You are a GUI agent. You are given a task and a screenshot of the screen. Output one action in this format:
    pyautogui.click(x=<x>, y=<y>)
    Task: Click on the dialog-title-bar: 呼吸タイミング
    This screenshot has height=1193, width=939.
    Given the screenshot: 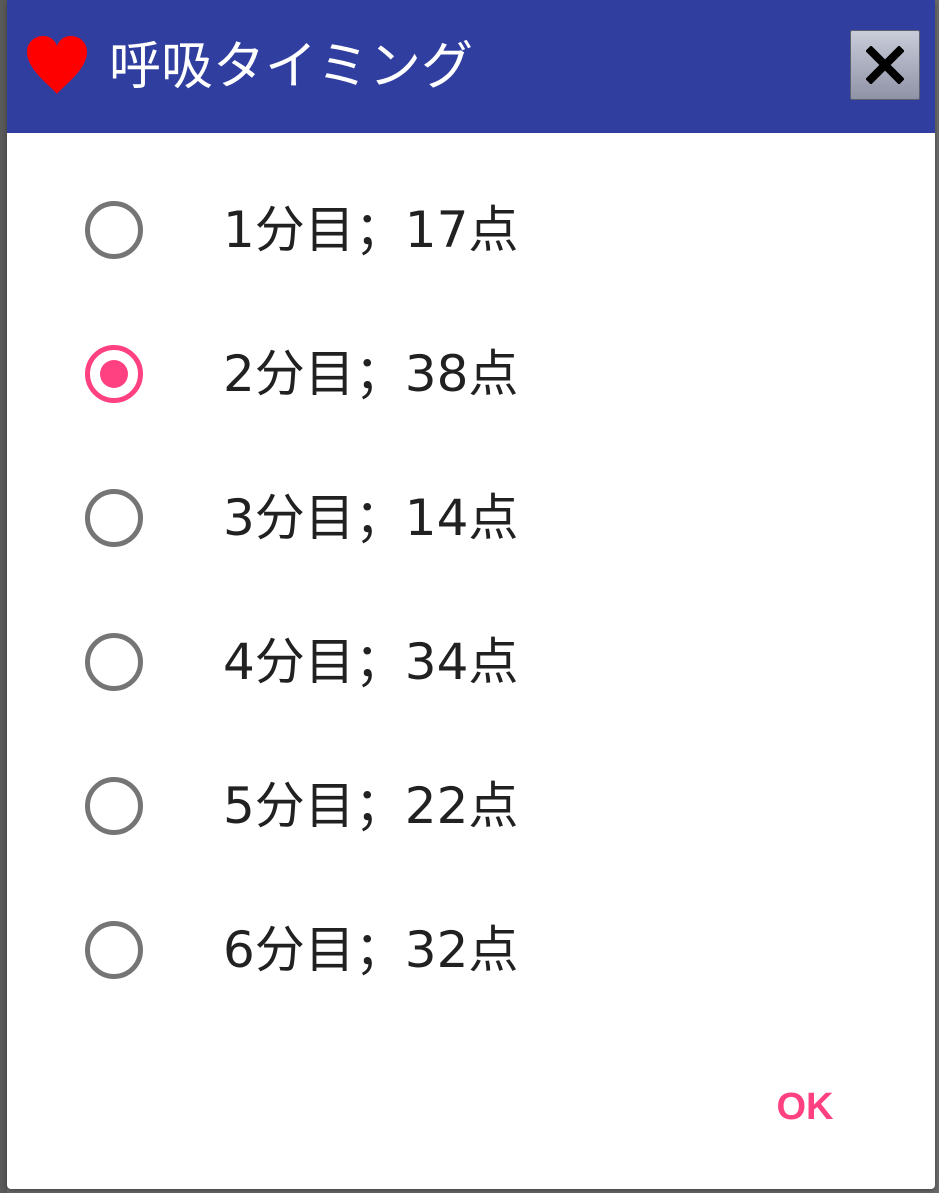 What is the action you would take?
    pyautogui.click(x=471, y=66)
    